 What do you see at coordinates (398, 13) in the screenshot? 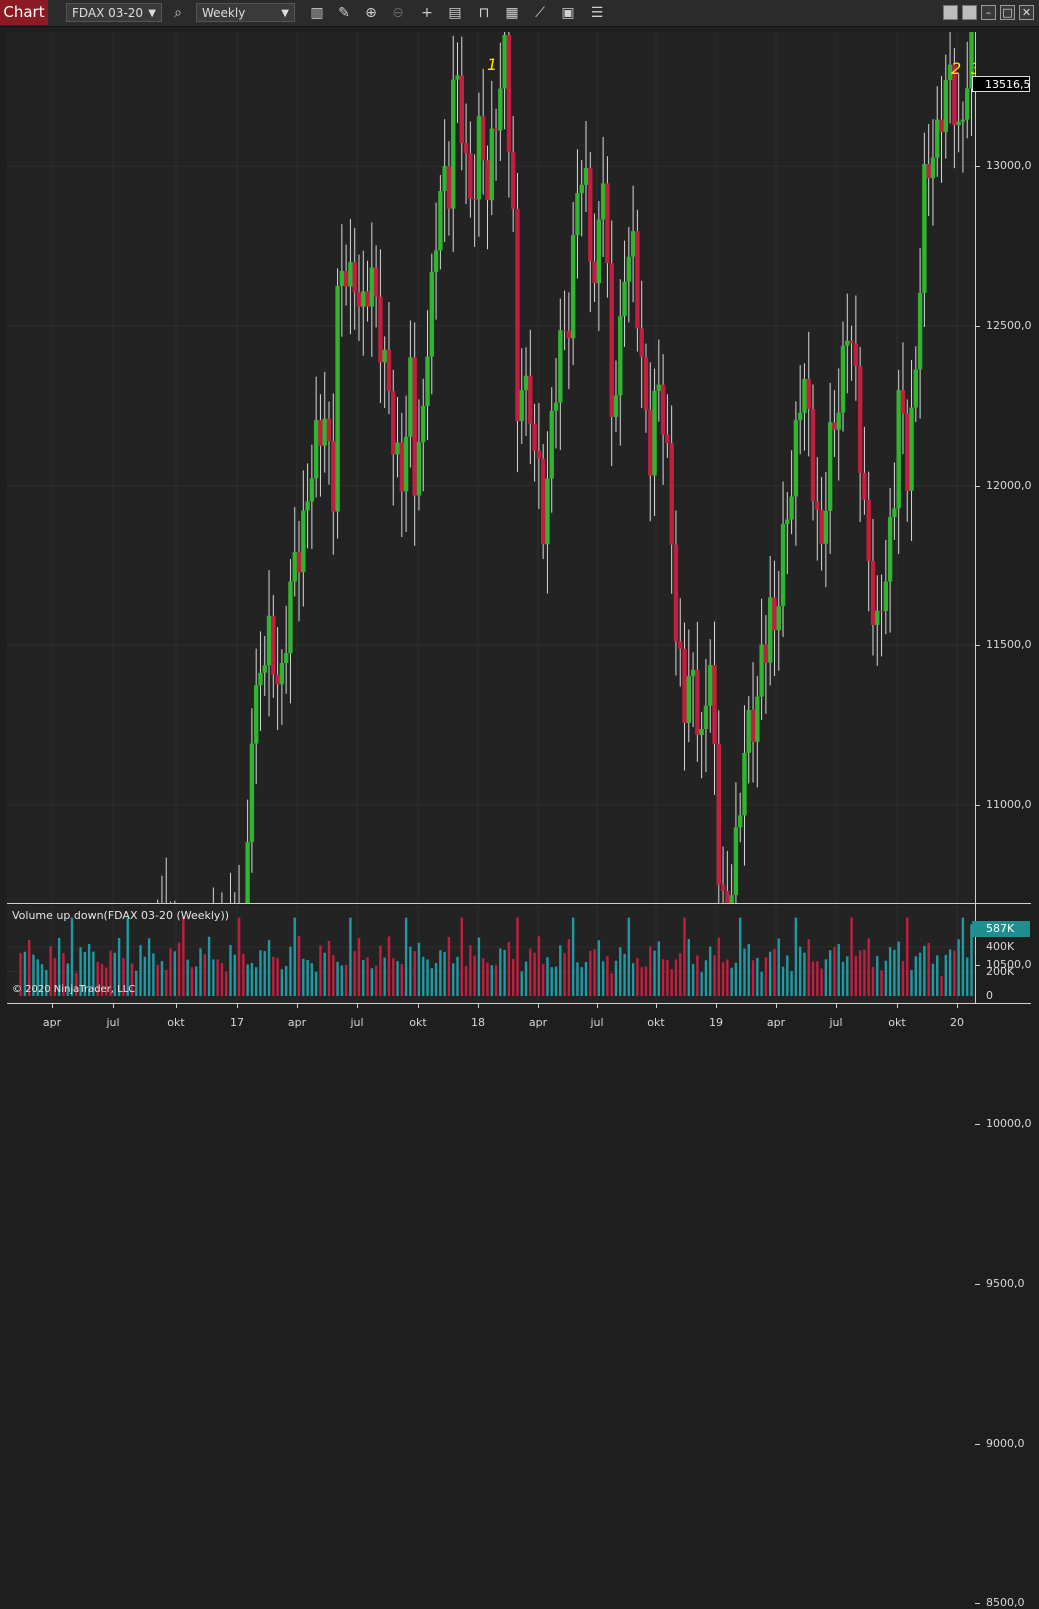
I see `zoom-out-icon: ⊖` at bounding box center [398, 13].